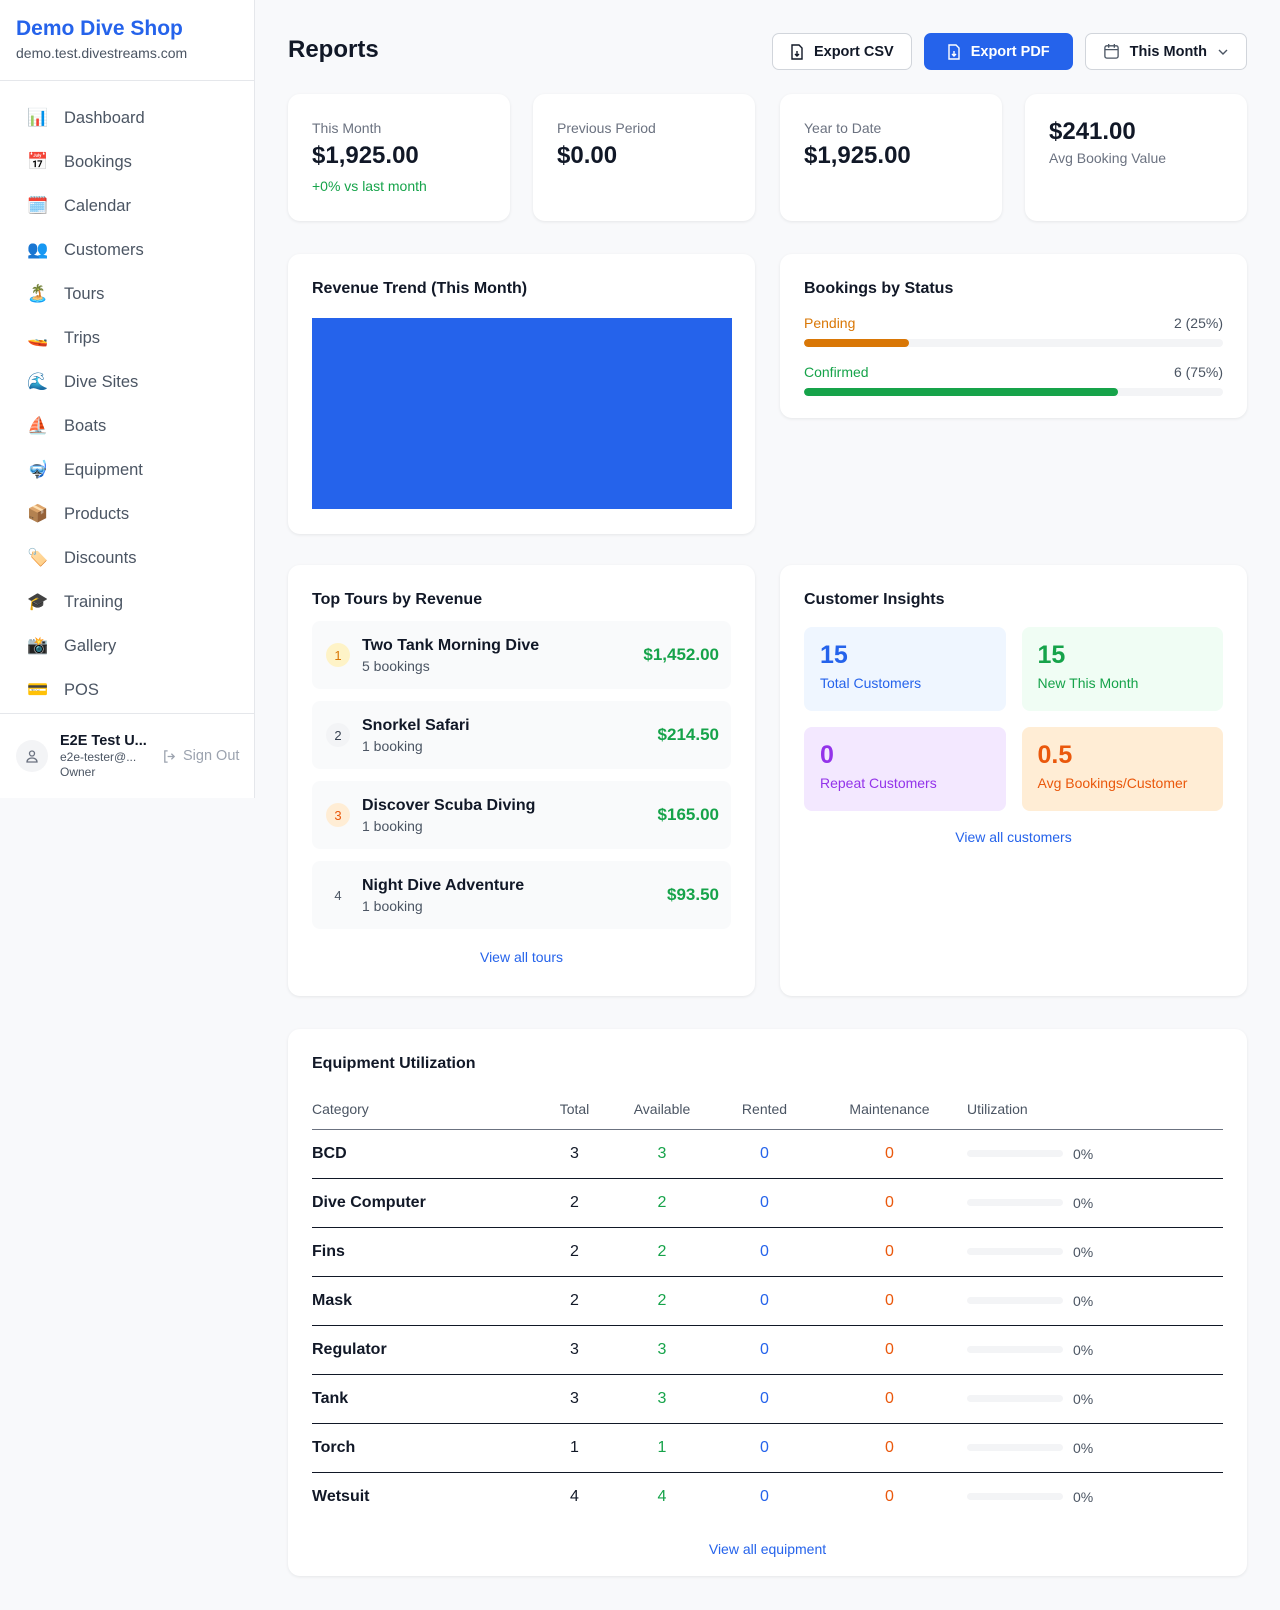 The width and height of the screenshot is (1280, 1610). I want to click on tour-list-item: 4 Night Dive Adventure 1 booking $93.50, so click(521, 895).